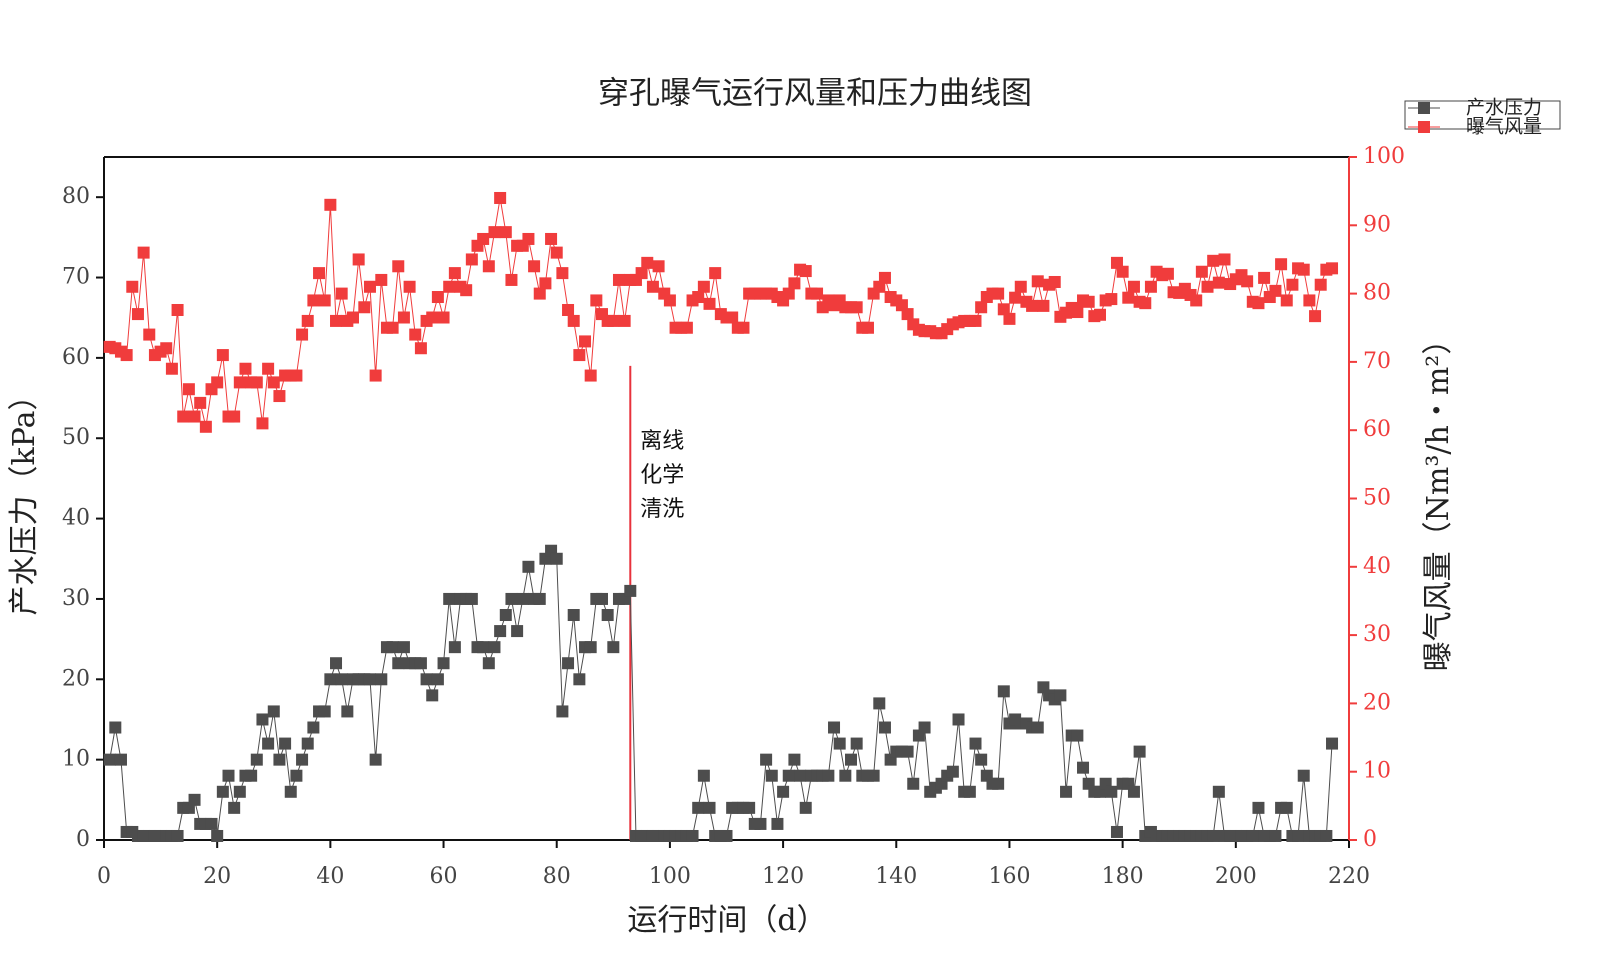 The height and width of the screenshot is (972, 1597). I want to click on y2-tick-label: 0, so click(1370, 839).